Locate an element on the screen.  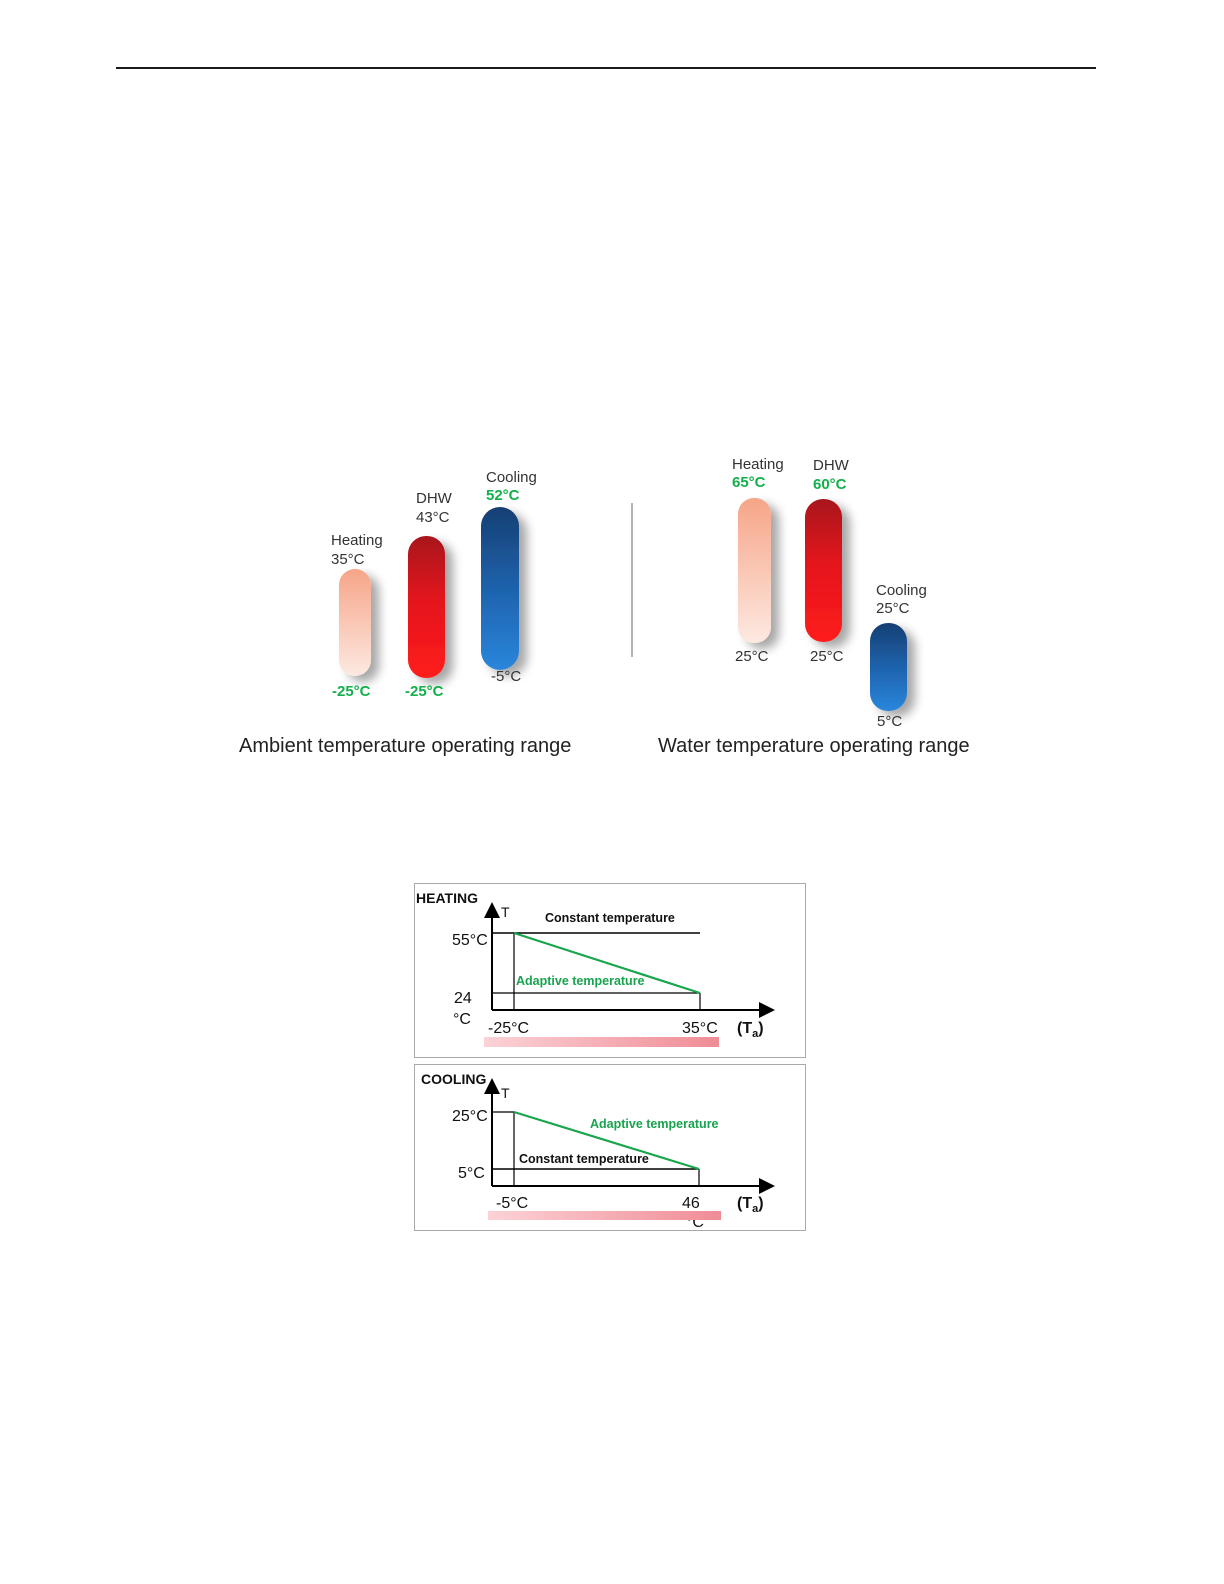
water-cooling-max: 25°C is located at coordinates (893, 608).